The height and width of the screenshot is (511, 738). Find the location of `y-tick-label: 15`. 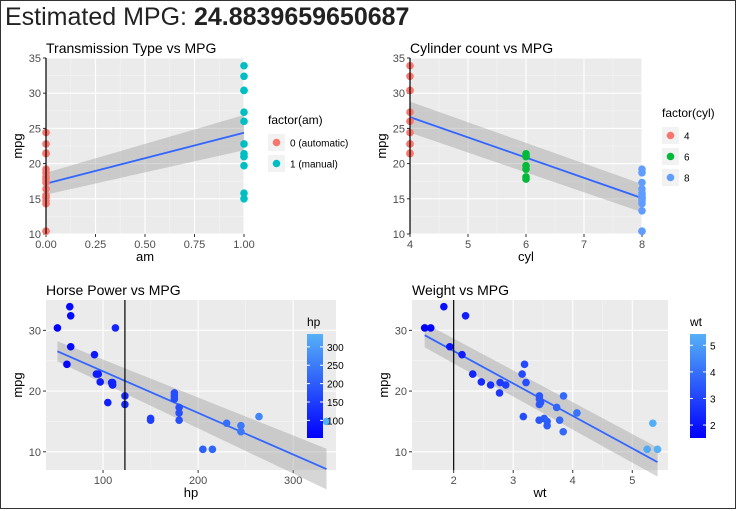

y-tick-label: 15 is located at coordinates (35, 200).